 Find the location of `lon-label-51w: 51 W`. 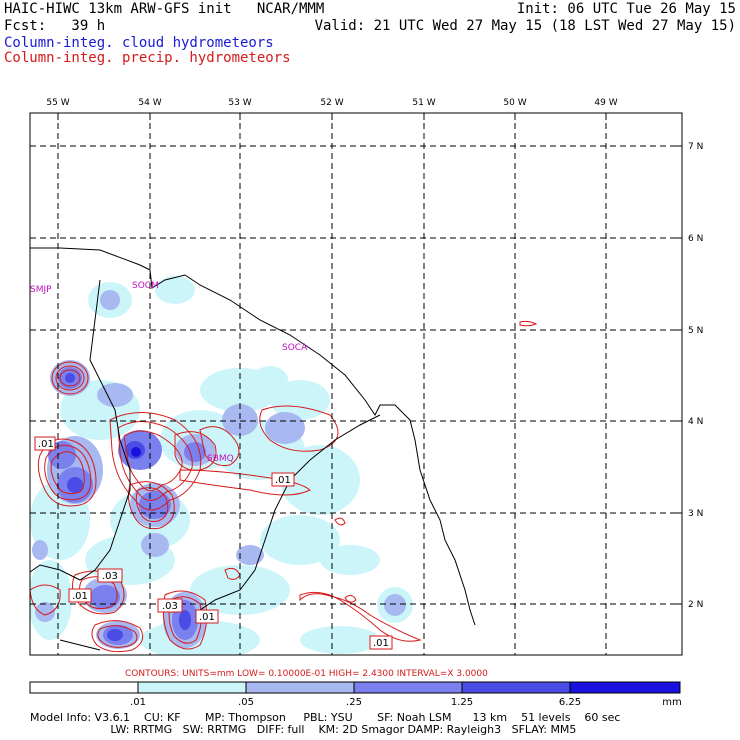

lon-label-51w: 51 W is located at coordinates (423, 103).